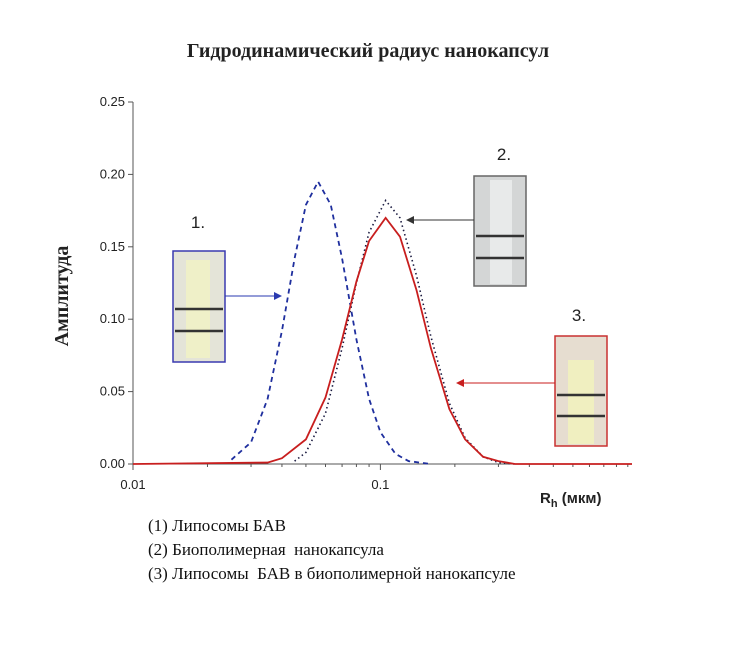 The image size is (750, 649). What do you see at coordinates (545, 498) in the screenshot?
I see `x-label-main: R` at bounding box center [545, 498].